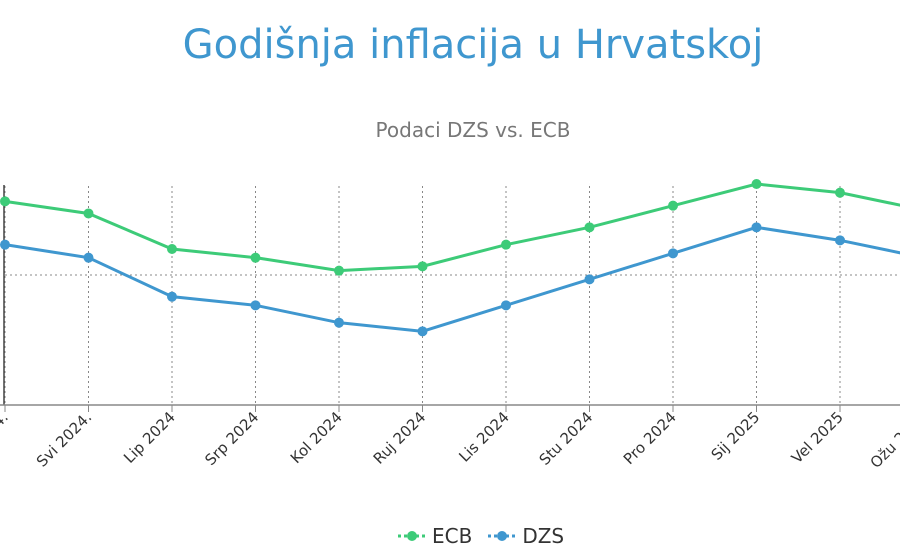 Image resolution: width=900 pixels, height=560 pixels. Describe the element at coordinates (736, 436) in the screenshot. I see `x-tick-label: Sij 2025` at that location.